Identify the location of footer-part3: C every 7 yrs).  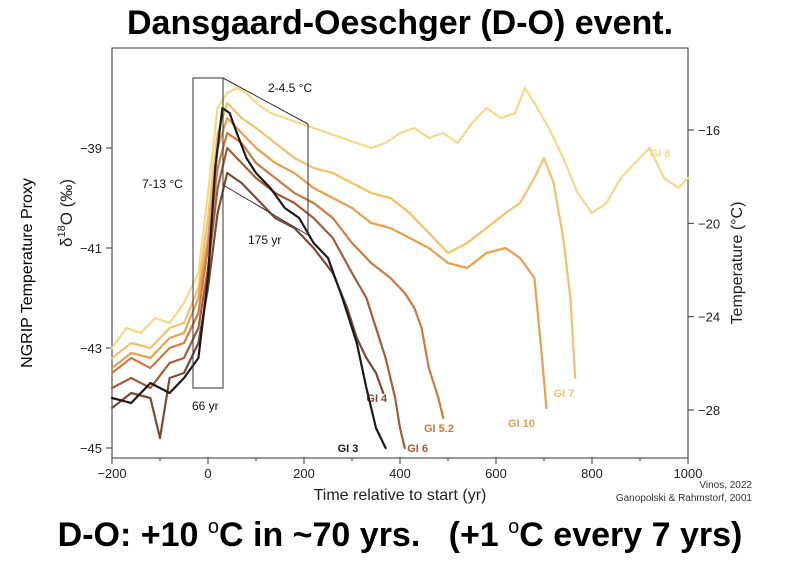
(631, 535).